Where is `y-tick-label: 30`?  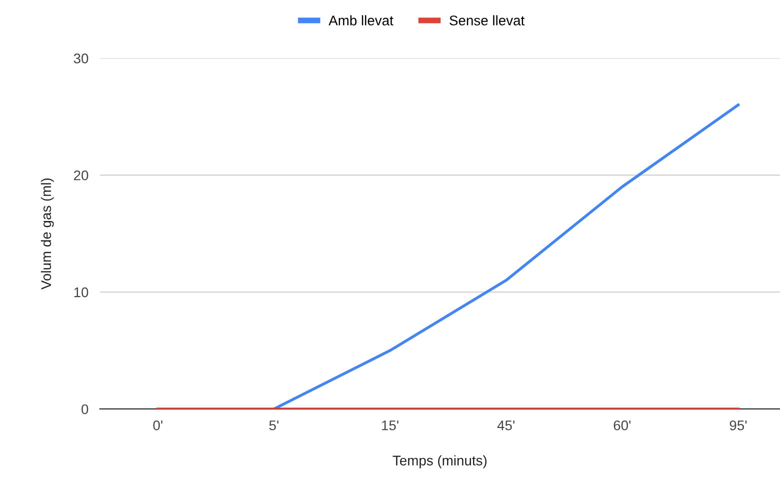
y-tick-label: 30 is located at coordinates (81, 59).